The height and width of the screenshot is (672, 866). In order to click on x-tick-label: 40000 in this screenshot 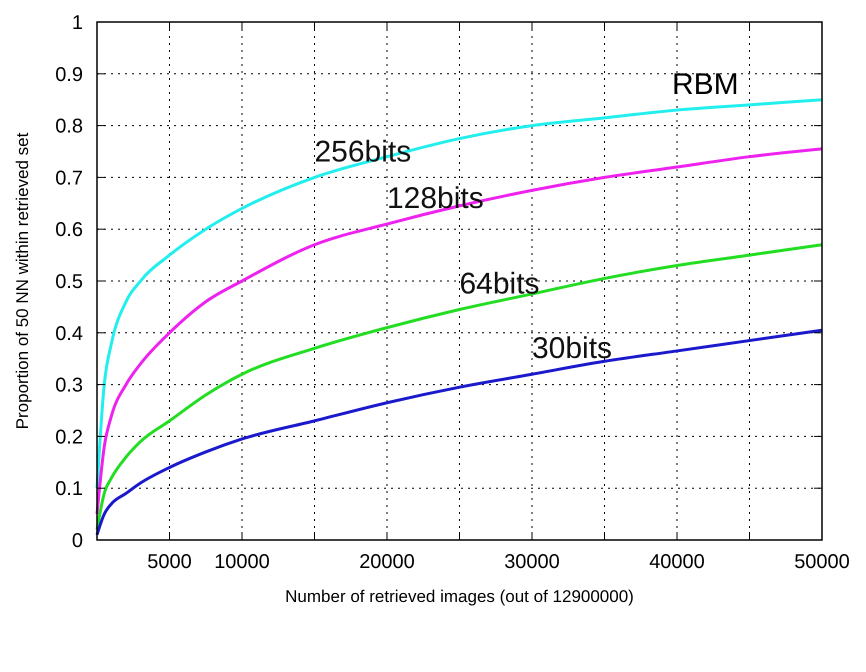, I will do `click(677, 562)`.